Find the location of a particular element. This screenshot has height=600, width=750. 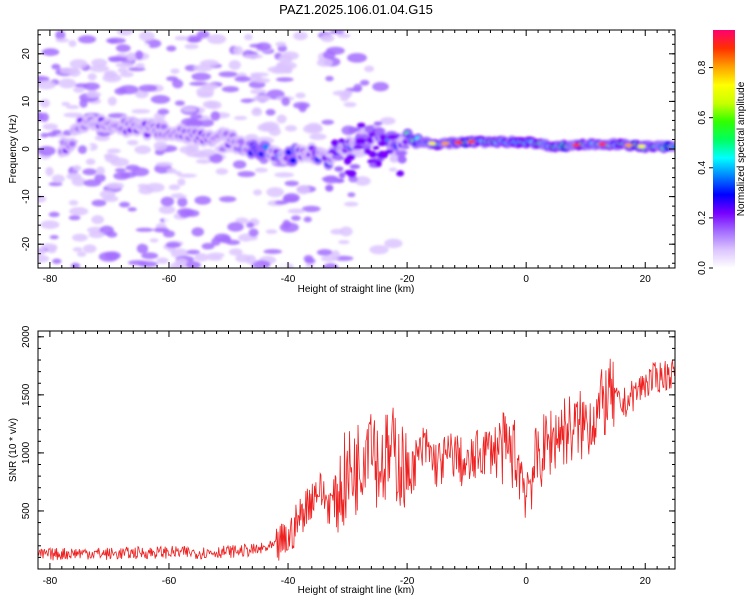

spectrogram-y-axis-label: Frequency (Hz) is located at coordinates (13, 149).